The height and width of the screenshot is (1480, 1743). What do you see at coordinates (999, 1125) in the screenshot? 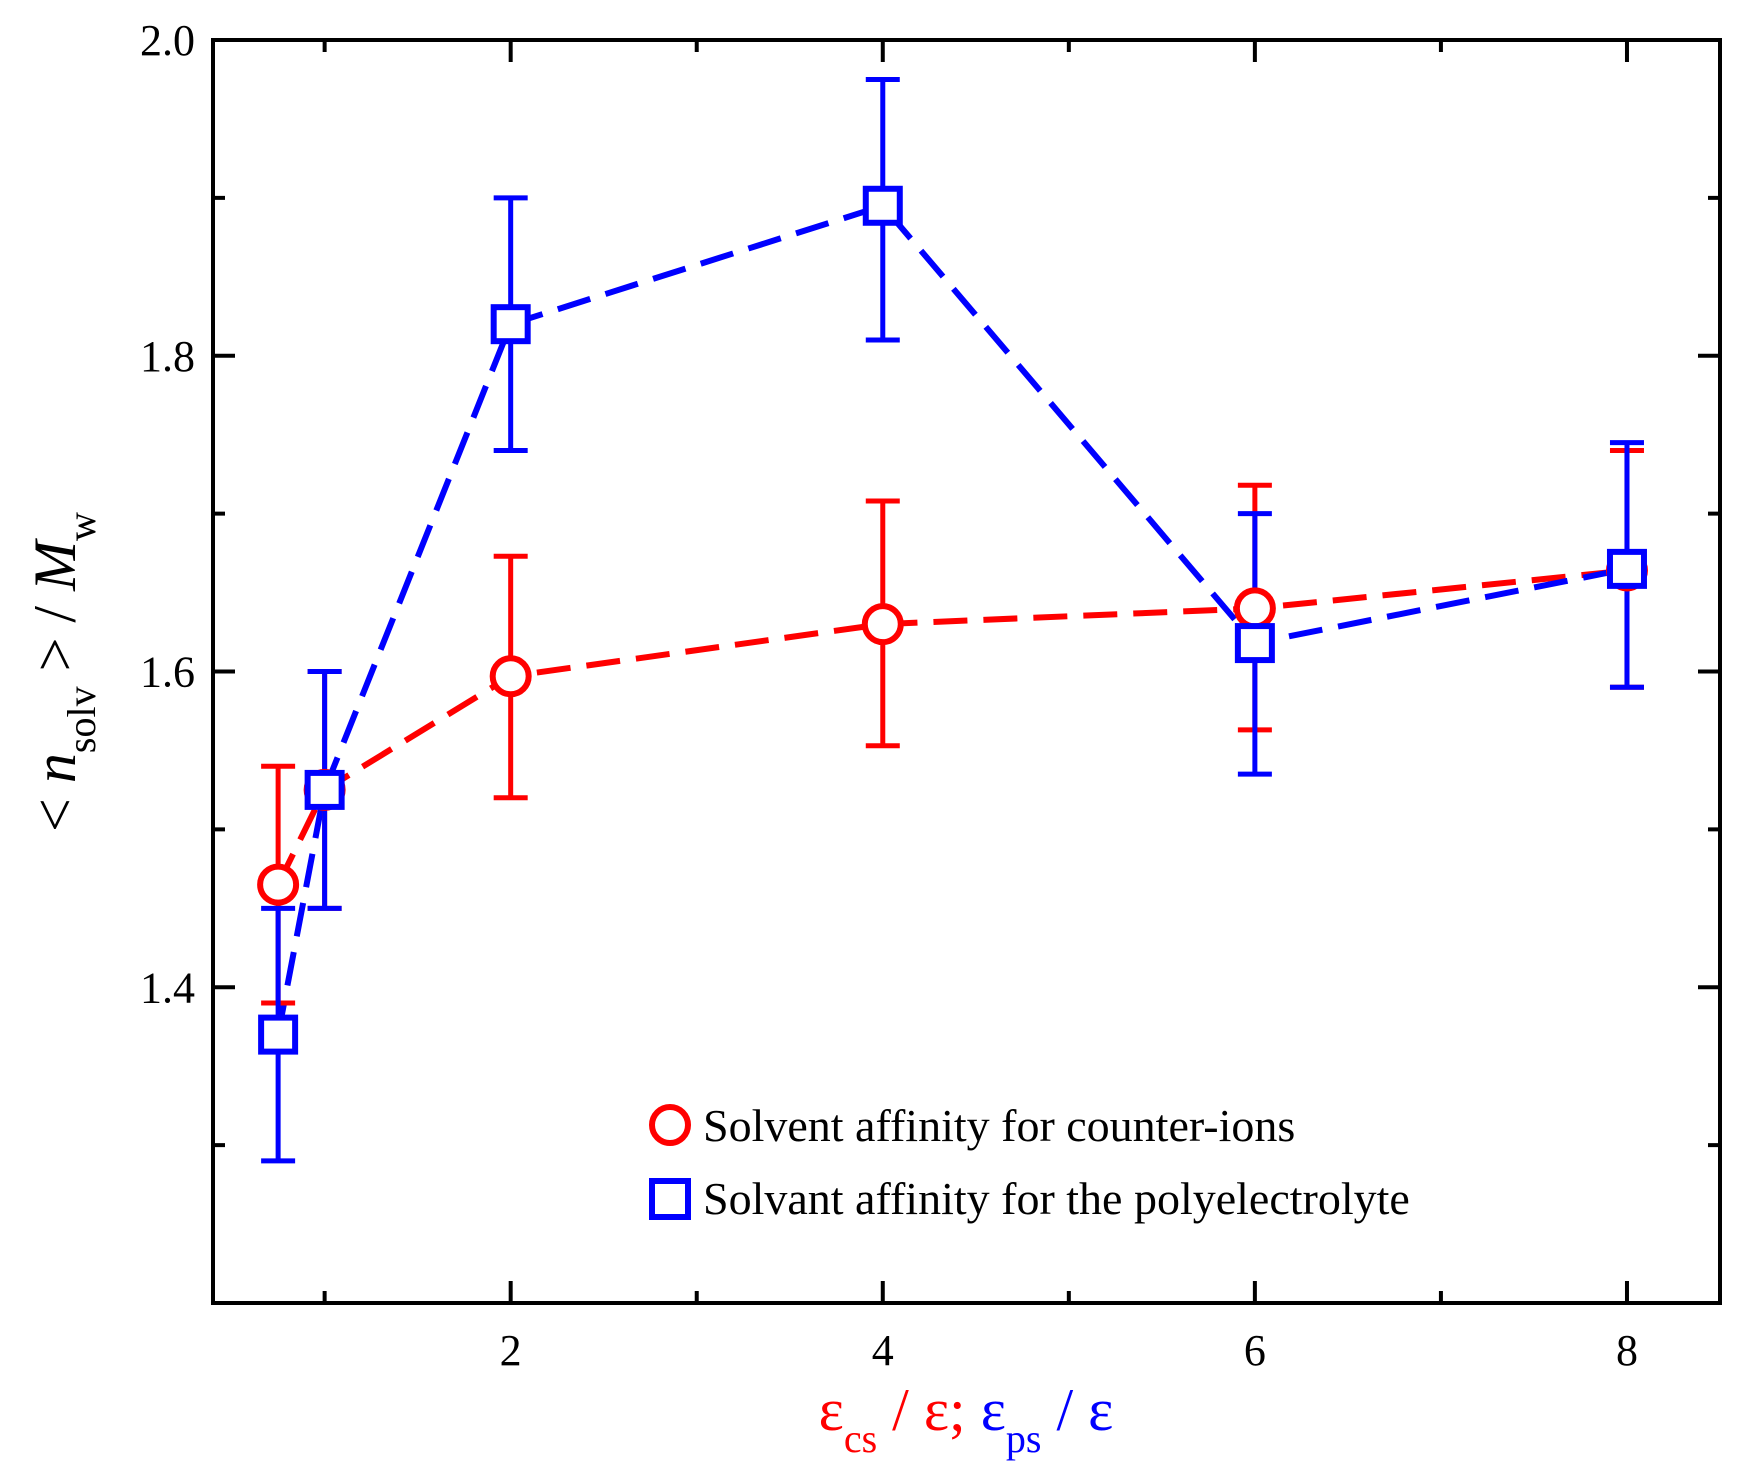
I see `legend-label-counter-ions: Solvent affinity for counter-ions` at bounding box center [999, 1125].